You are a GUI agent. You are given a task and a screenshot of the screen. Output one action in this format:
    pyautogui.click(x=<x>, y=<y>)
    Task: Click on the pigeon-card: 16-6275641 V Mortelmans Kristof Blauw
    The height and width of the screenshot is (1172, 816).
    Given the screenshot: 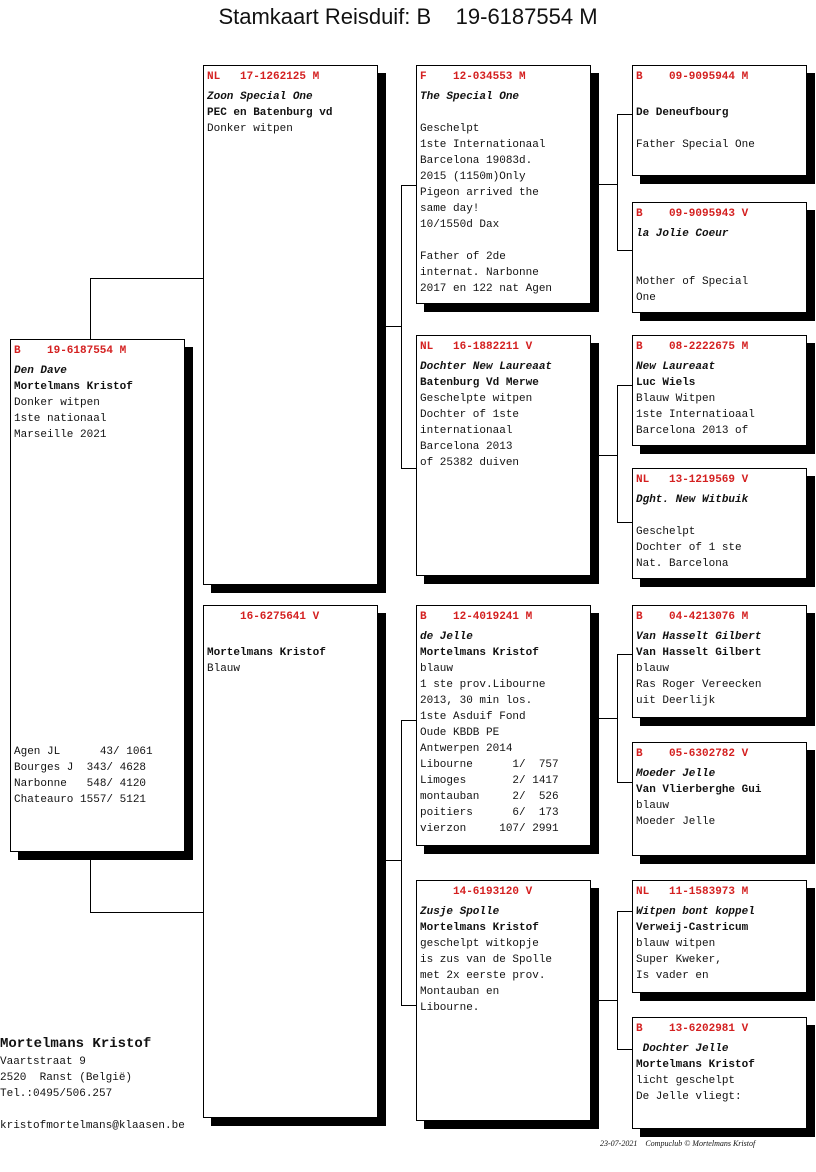 What is the action you would take?
    pyautogui.click(x=290, y=861)
    